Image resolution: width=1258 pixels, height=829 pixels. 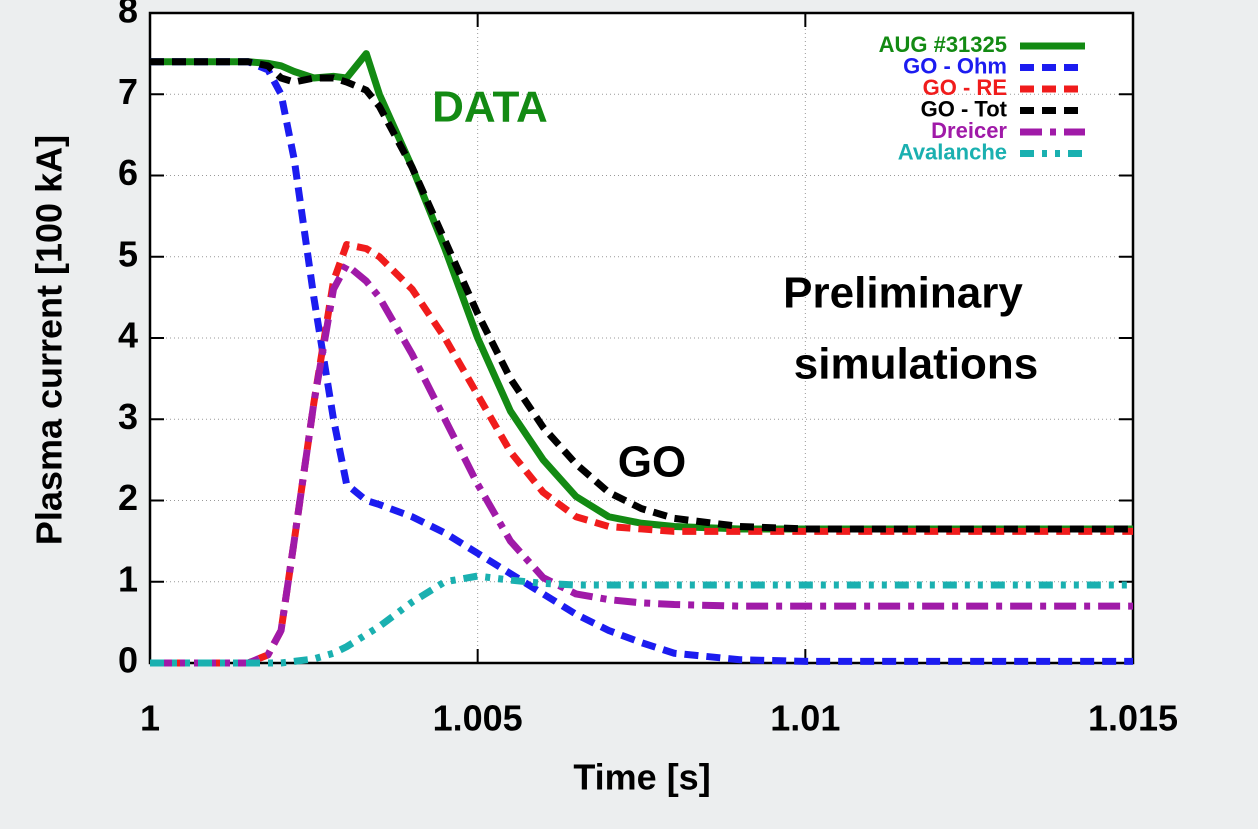 I want to click on y-tick-label: 4, so click(x=128, y=335).